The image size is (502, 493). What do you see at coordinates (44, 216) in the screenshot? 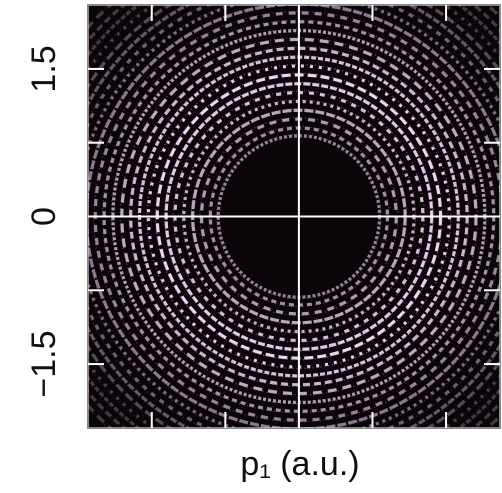
I see `y-tick-label: 0` at bounding box center [44, 216].